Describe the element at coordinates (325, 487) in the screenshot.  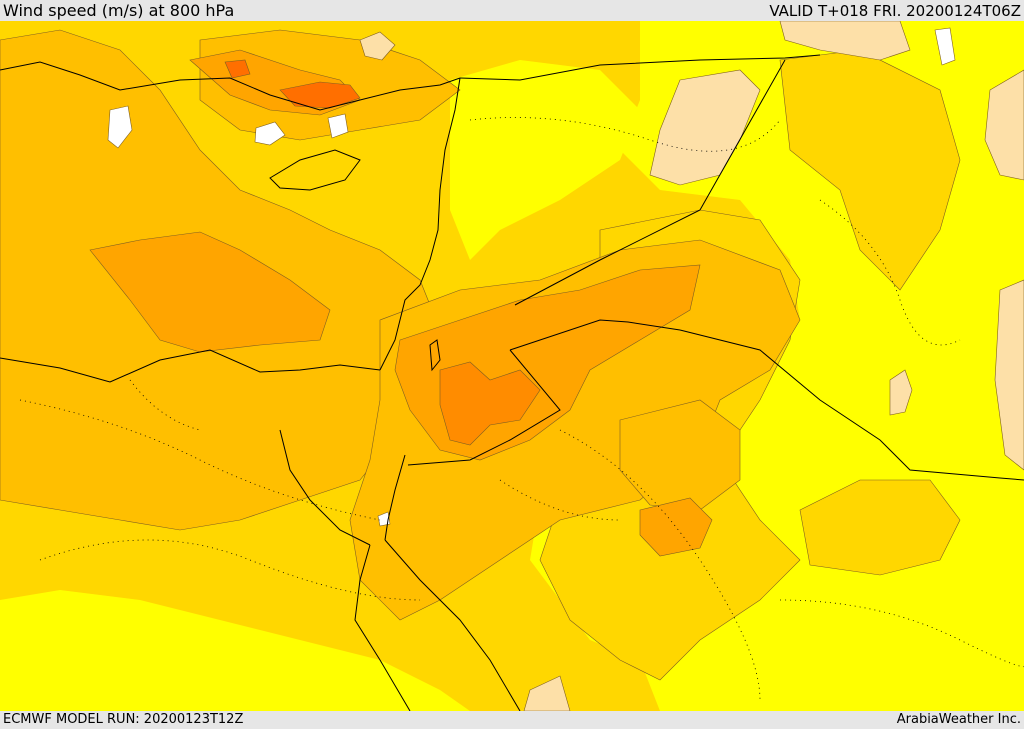
I see `gulf-of-suez` at that location.